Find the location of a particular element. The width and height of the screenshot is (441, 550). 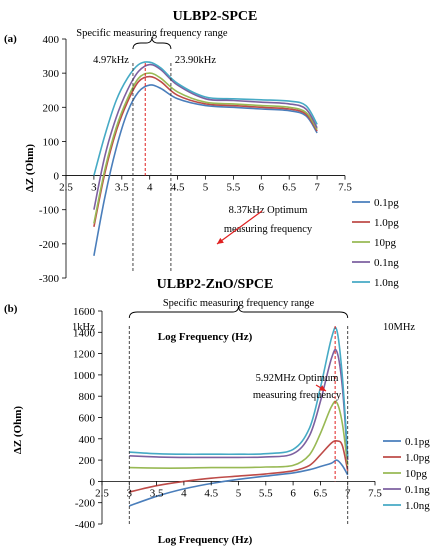

y-tick-label: 1400 is located at coordinates (84, 333).